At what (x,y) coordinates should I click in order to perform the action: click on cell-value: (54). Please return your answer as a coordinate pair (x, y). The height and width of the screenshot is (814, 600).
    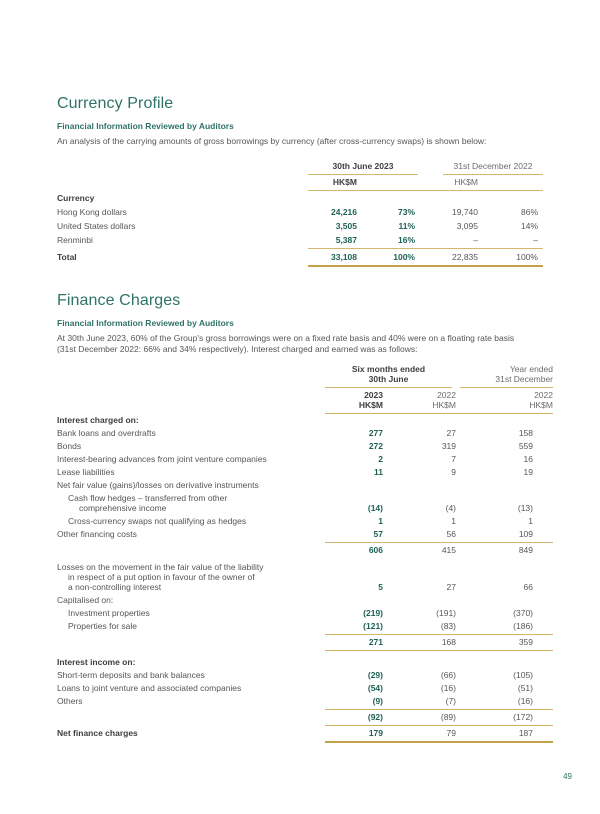
    Looking at the image, I should click on (375, 688).